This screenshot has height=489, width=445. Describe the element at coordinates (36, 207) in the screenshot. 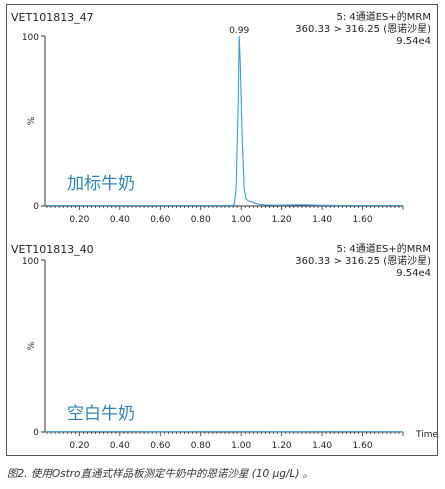

I see `panel1-y-tick-label-0: 0` at that location.